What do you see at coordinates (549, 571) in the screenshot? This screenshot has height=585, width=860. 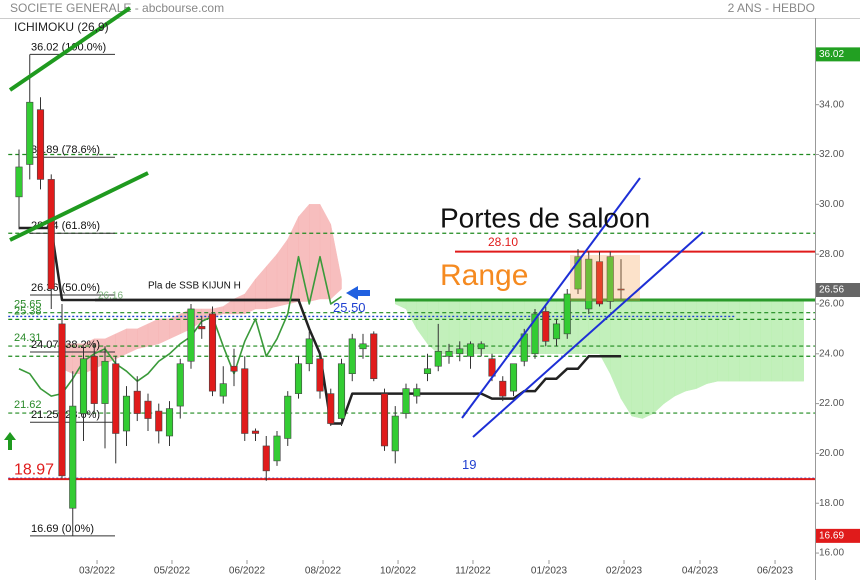 I see `x-tick-label: 01/2023` at bounding box center [549, 571].